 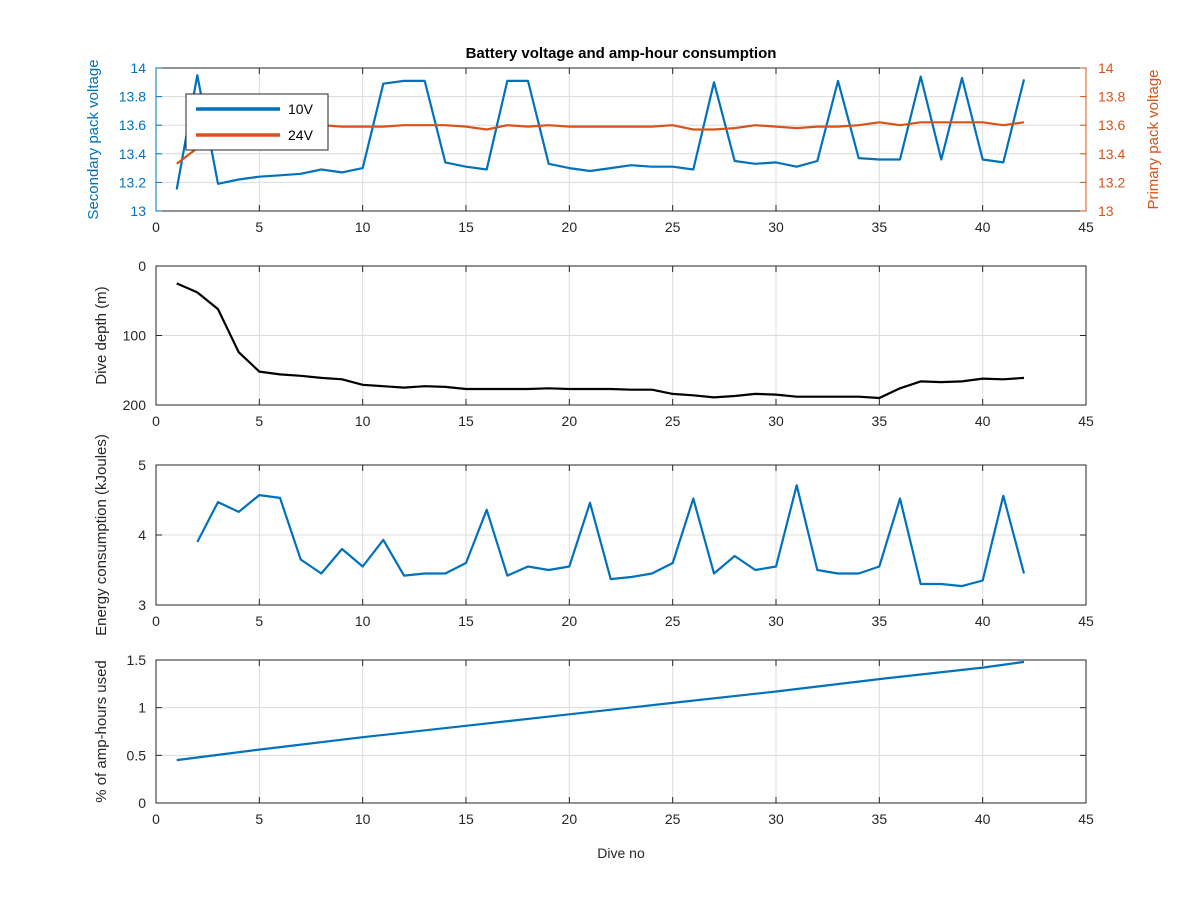 I want to click on y-tick-label-right: 13.2, so click(x=1111, y=182).